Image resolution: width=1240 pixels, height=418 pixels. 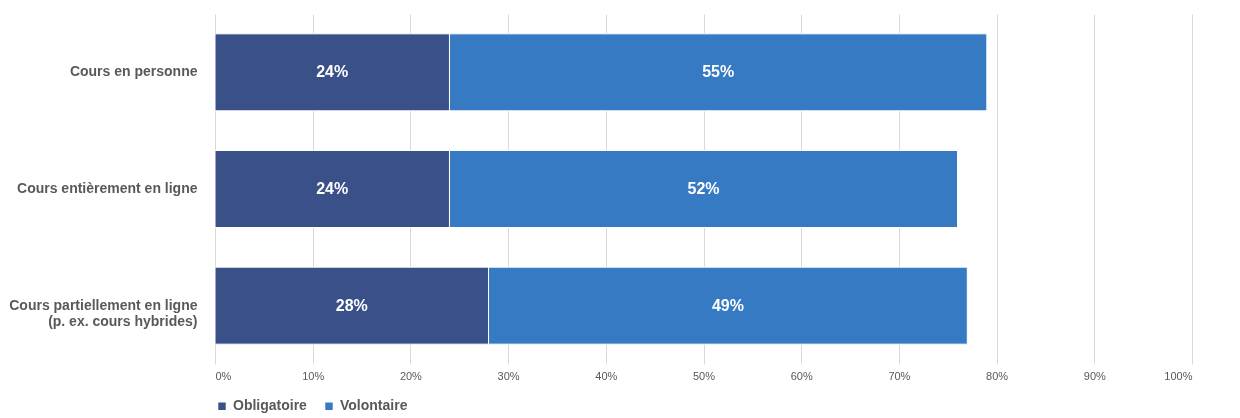 What do you see at coordinates (606, 375) in the screenshot?
I see `x-tick-label: 40%` at bounding box center [606, 375].